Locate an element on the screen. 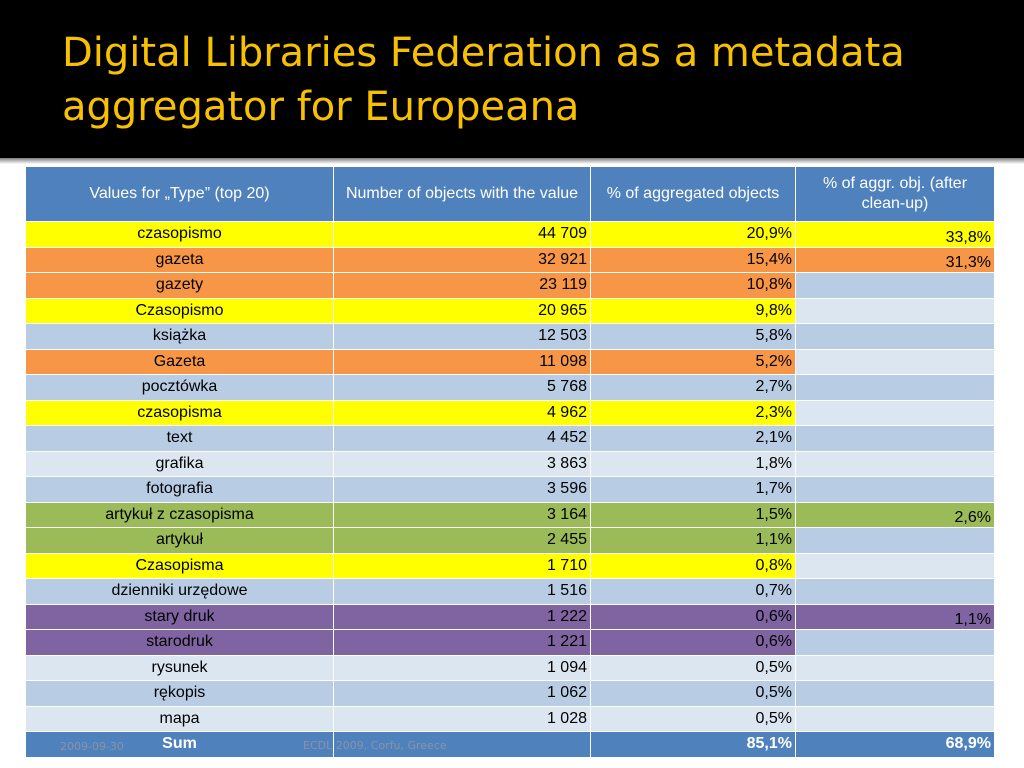 The height and width of the screenshot is (768, 1024). aggregated-percent-cell: 1,8% is located at coordinates (693, 463).